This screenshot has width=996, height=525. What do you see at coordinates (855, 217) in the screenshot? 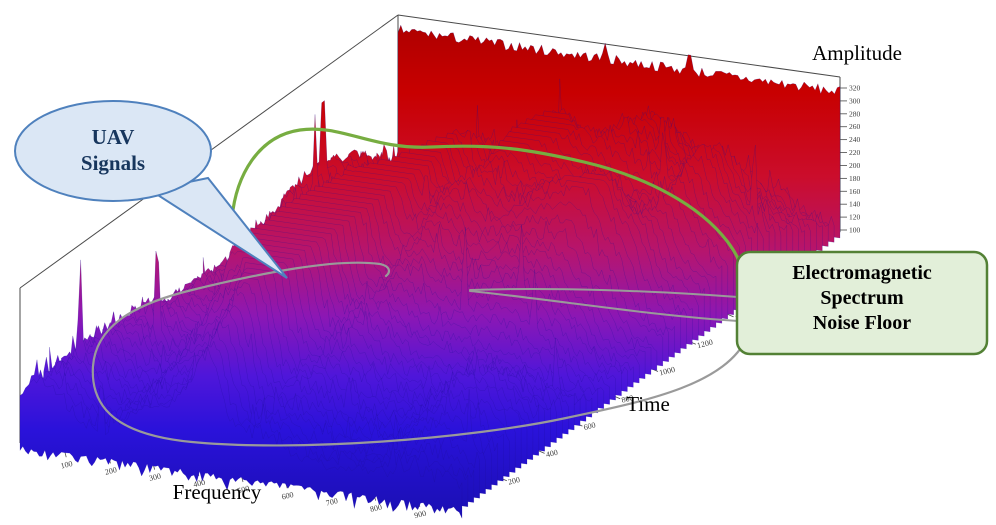
I see `amp-tick-label: 120` at bounding box center [855, 217].